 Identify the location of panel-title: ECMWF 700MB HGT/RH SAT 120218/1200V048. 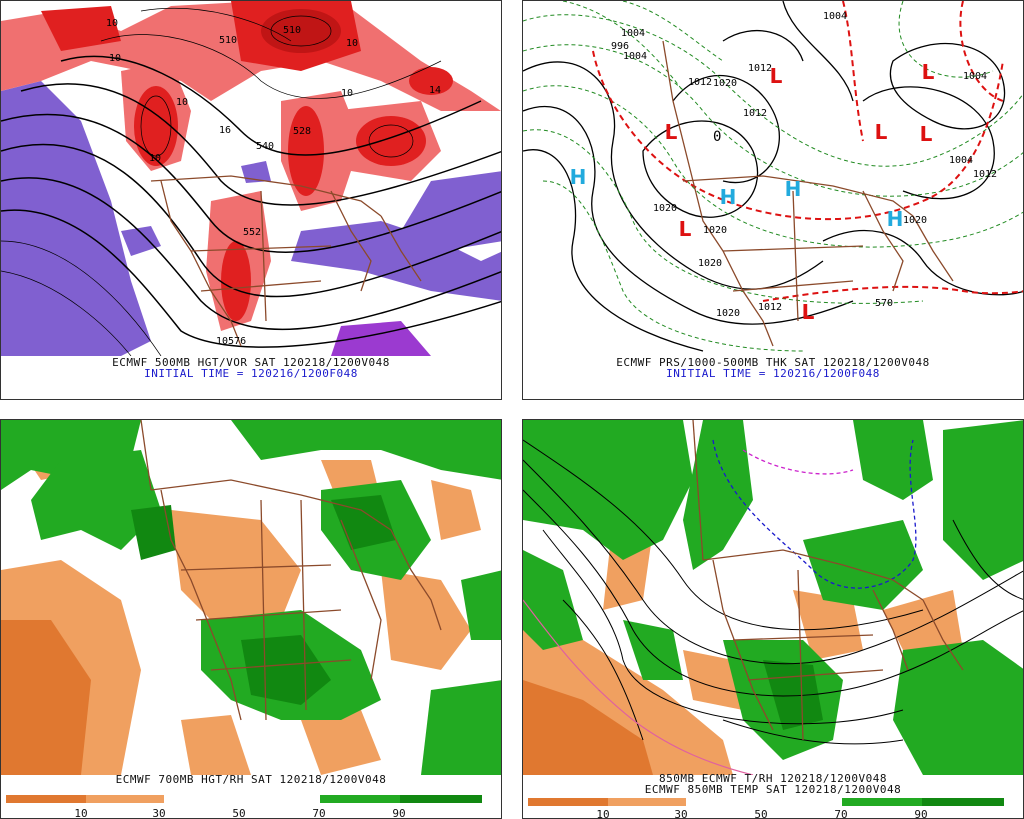
(251, 779).